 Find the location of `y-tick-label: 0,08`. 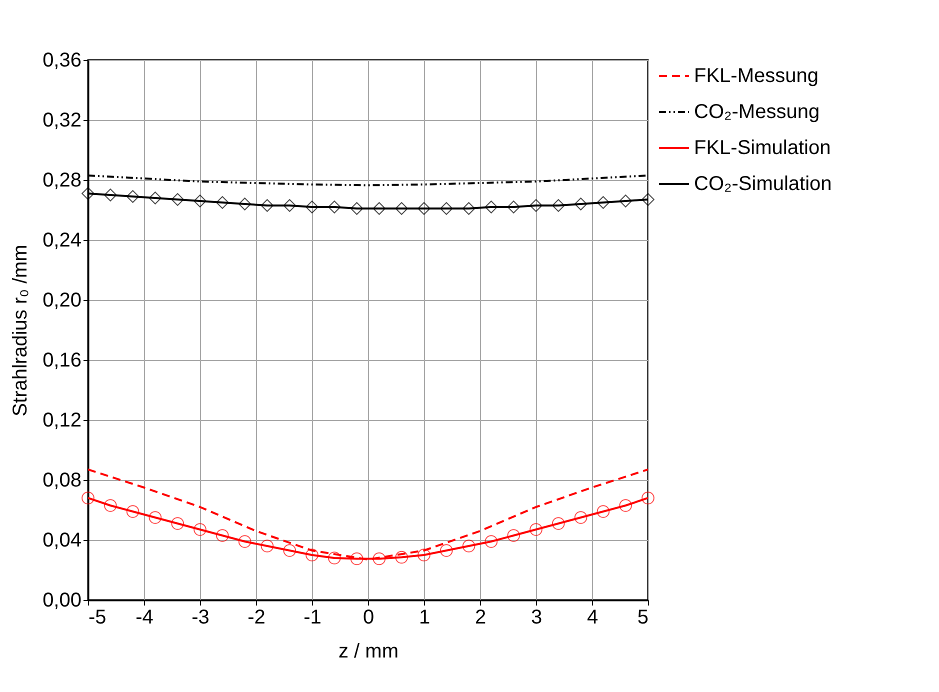

y-tick-label: 0,08 is located at coordinates (62, 481).